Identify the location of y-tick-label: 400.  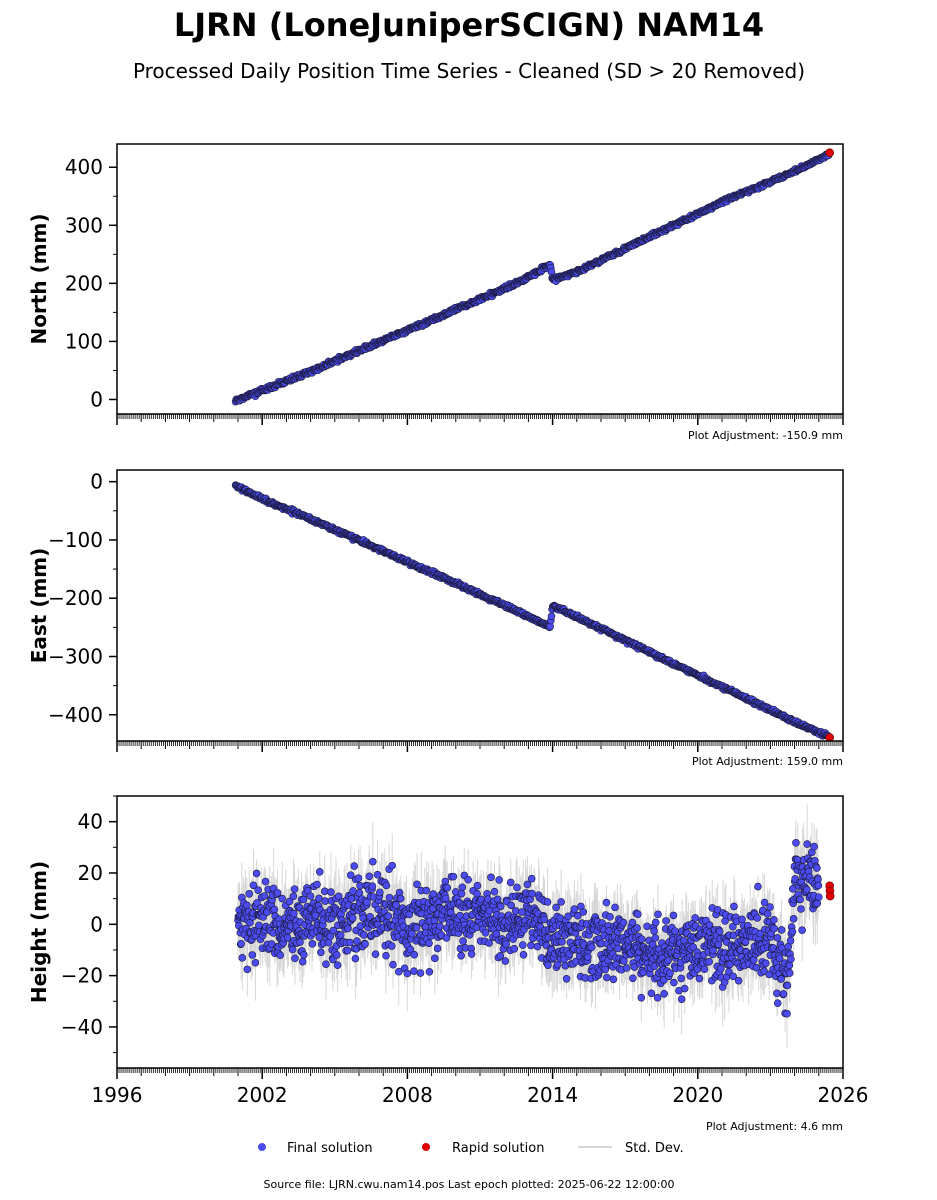
(84, 167).